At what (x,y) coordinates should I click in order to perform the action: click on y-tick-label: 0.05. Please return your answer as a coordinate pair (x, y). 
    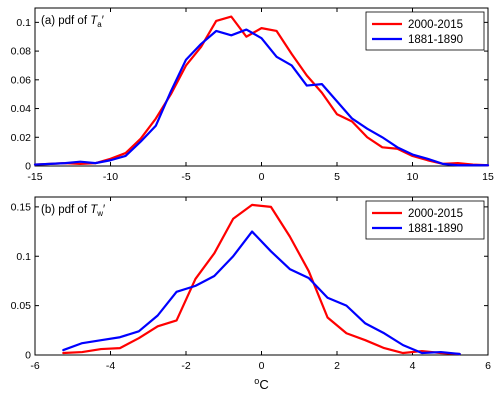
    Looking at the image, I should click on (21, 306).